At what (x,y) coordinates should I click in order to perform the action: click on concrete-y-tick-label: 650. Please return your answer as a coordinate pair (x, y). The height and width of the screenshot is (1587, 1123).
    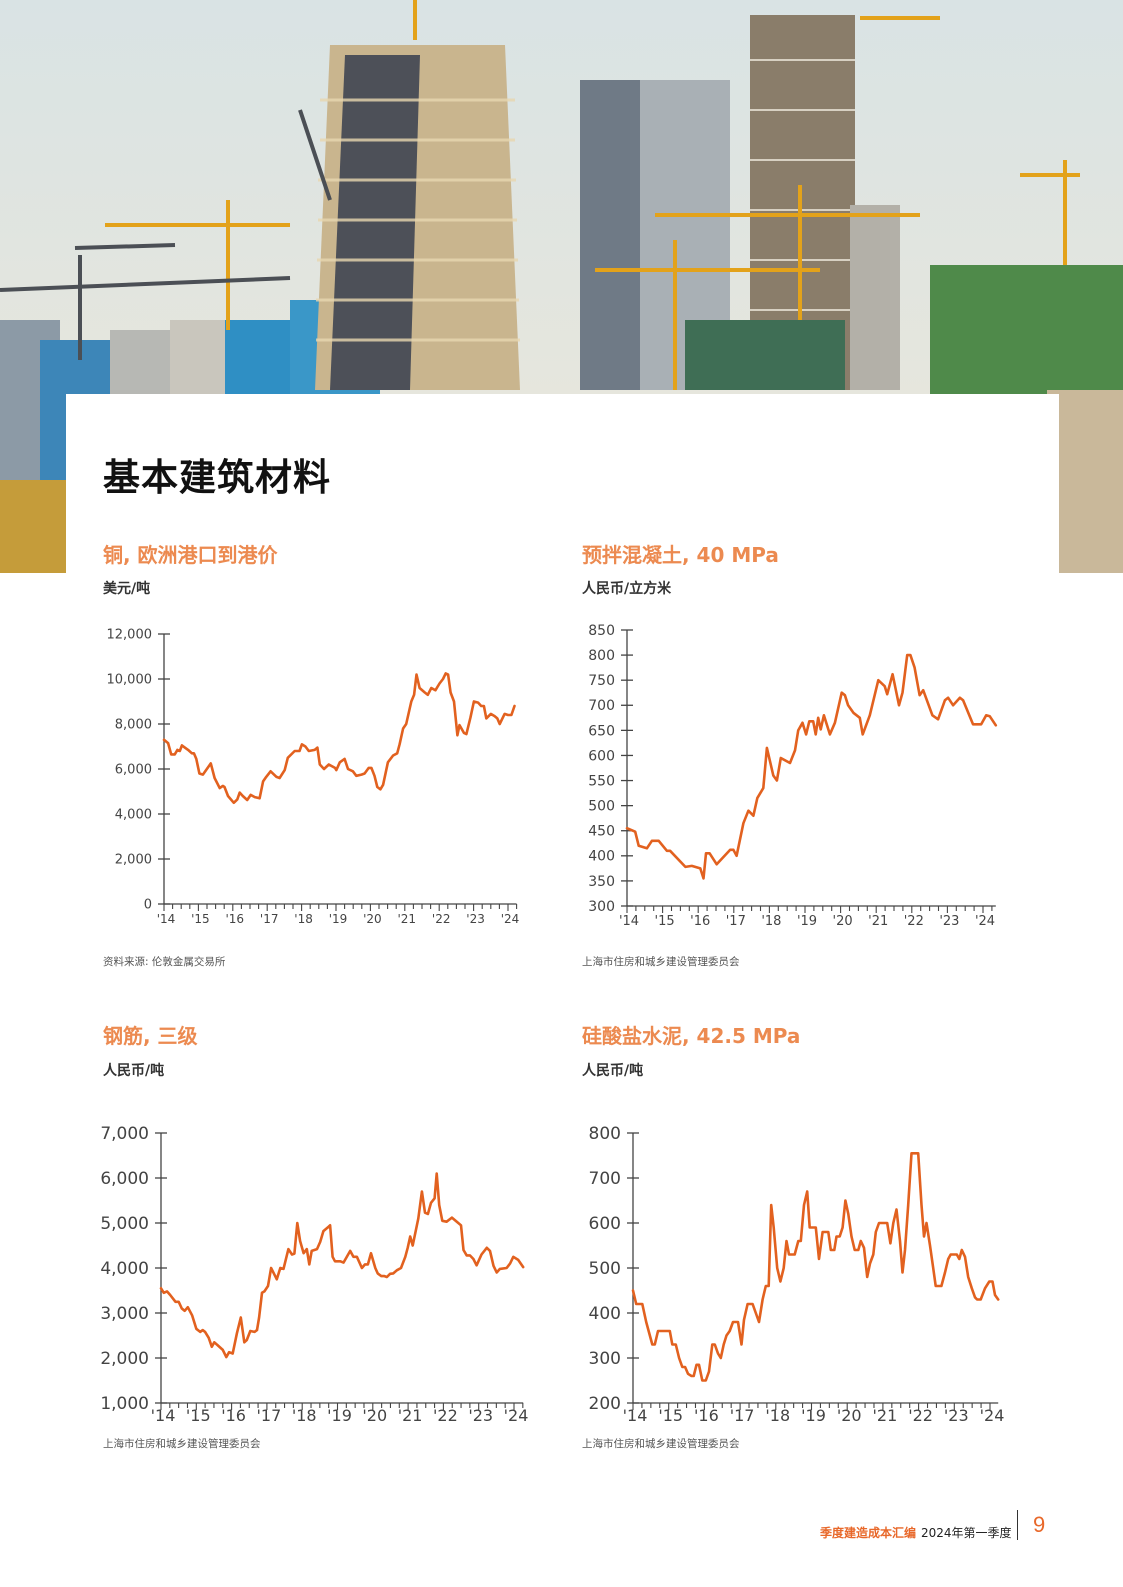
    Looking at the image, I should click on (601, 731).